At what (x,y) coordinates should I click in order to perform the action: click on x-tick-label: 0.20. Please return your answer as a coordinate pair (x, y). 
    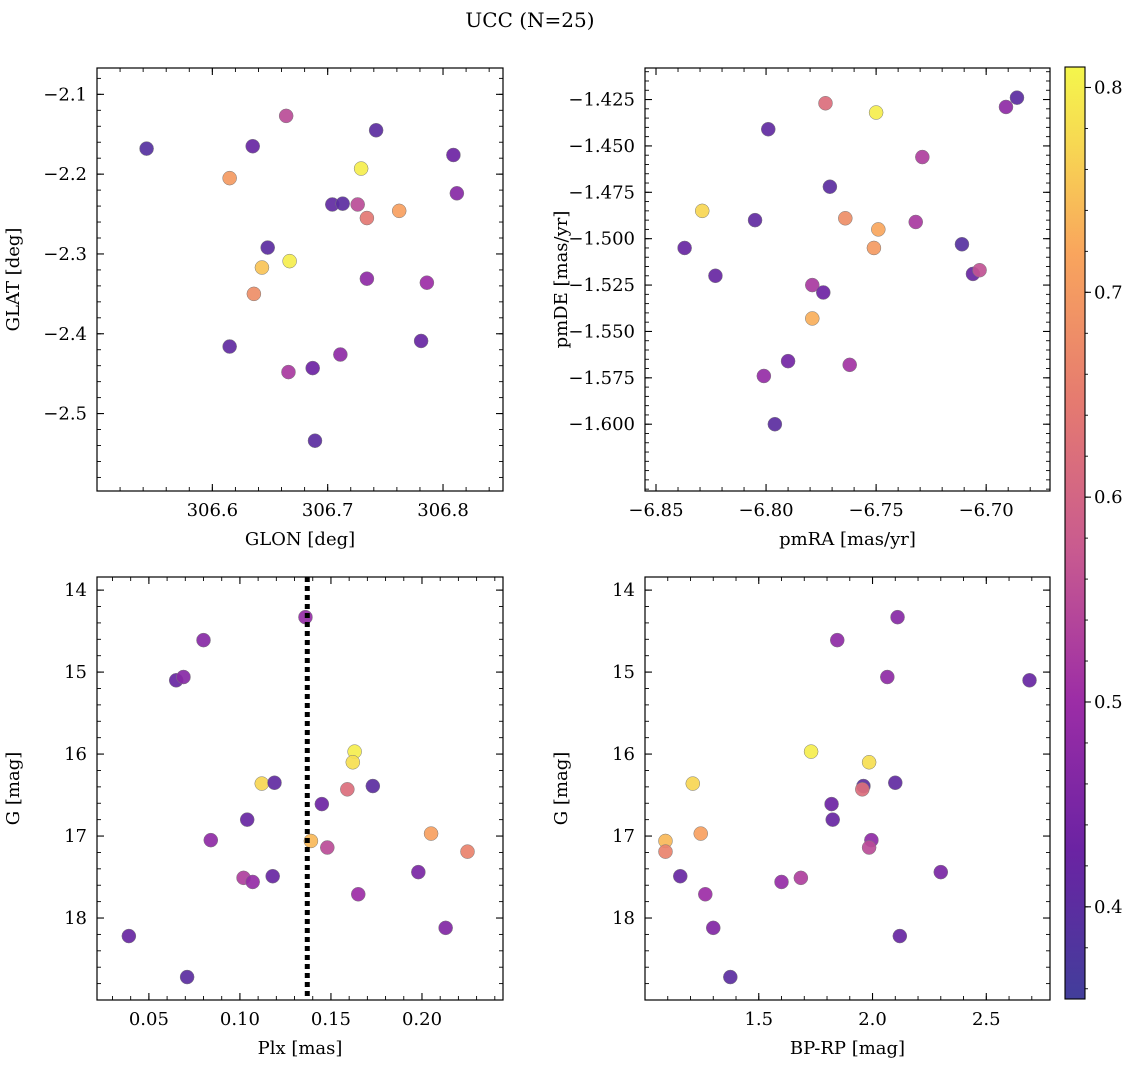
    Looking at the image, I should click on (422, 1019).